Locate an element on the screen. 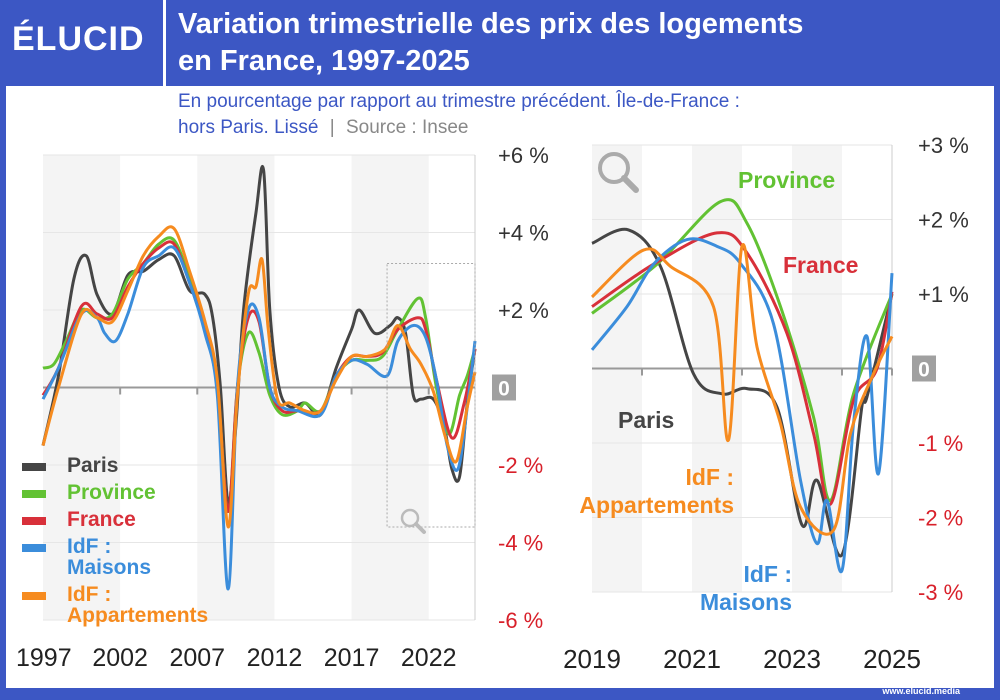 This screenshot has height=700, width=1000. y-tick-label: +6 % is located at coordinates (523, 155).